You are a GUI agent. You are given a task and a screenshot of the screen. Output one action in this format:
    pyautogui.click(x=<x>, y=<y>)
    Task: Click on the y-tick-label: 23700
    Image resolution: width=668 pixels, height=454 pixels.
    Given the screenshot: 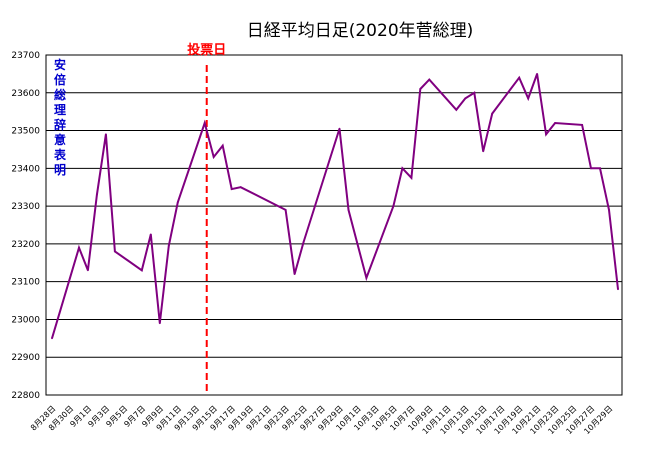 What is the action you would take?
    pyautogui.click(x=25, y=56)
    